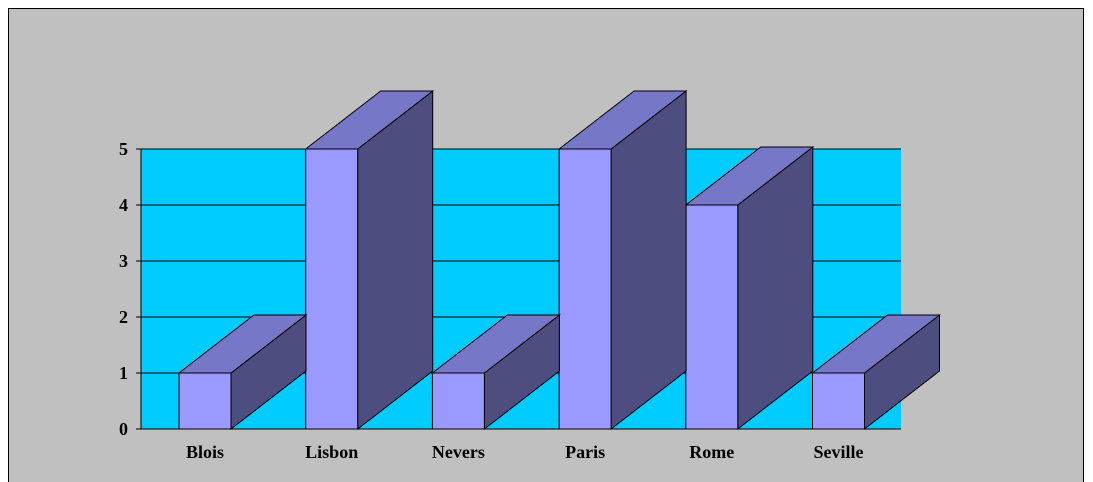  I want to click on y-tick-label: 5, so click(123, 149).